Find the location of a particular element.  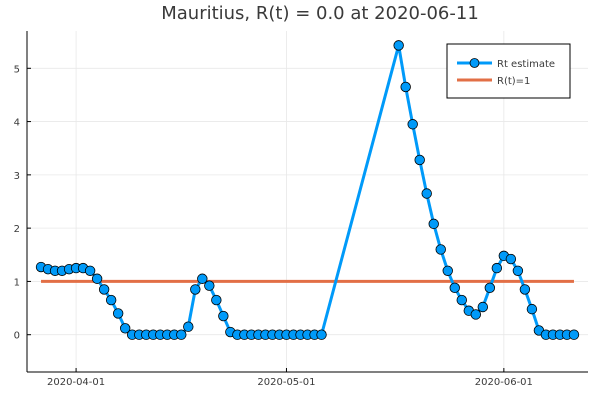

legend: Rt estimate R(t)=1 is located at coordinates (508, 71).